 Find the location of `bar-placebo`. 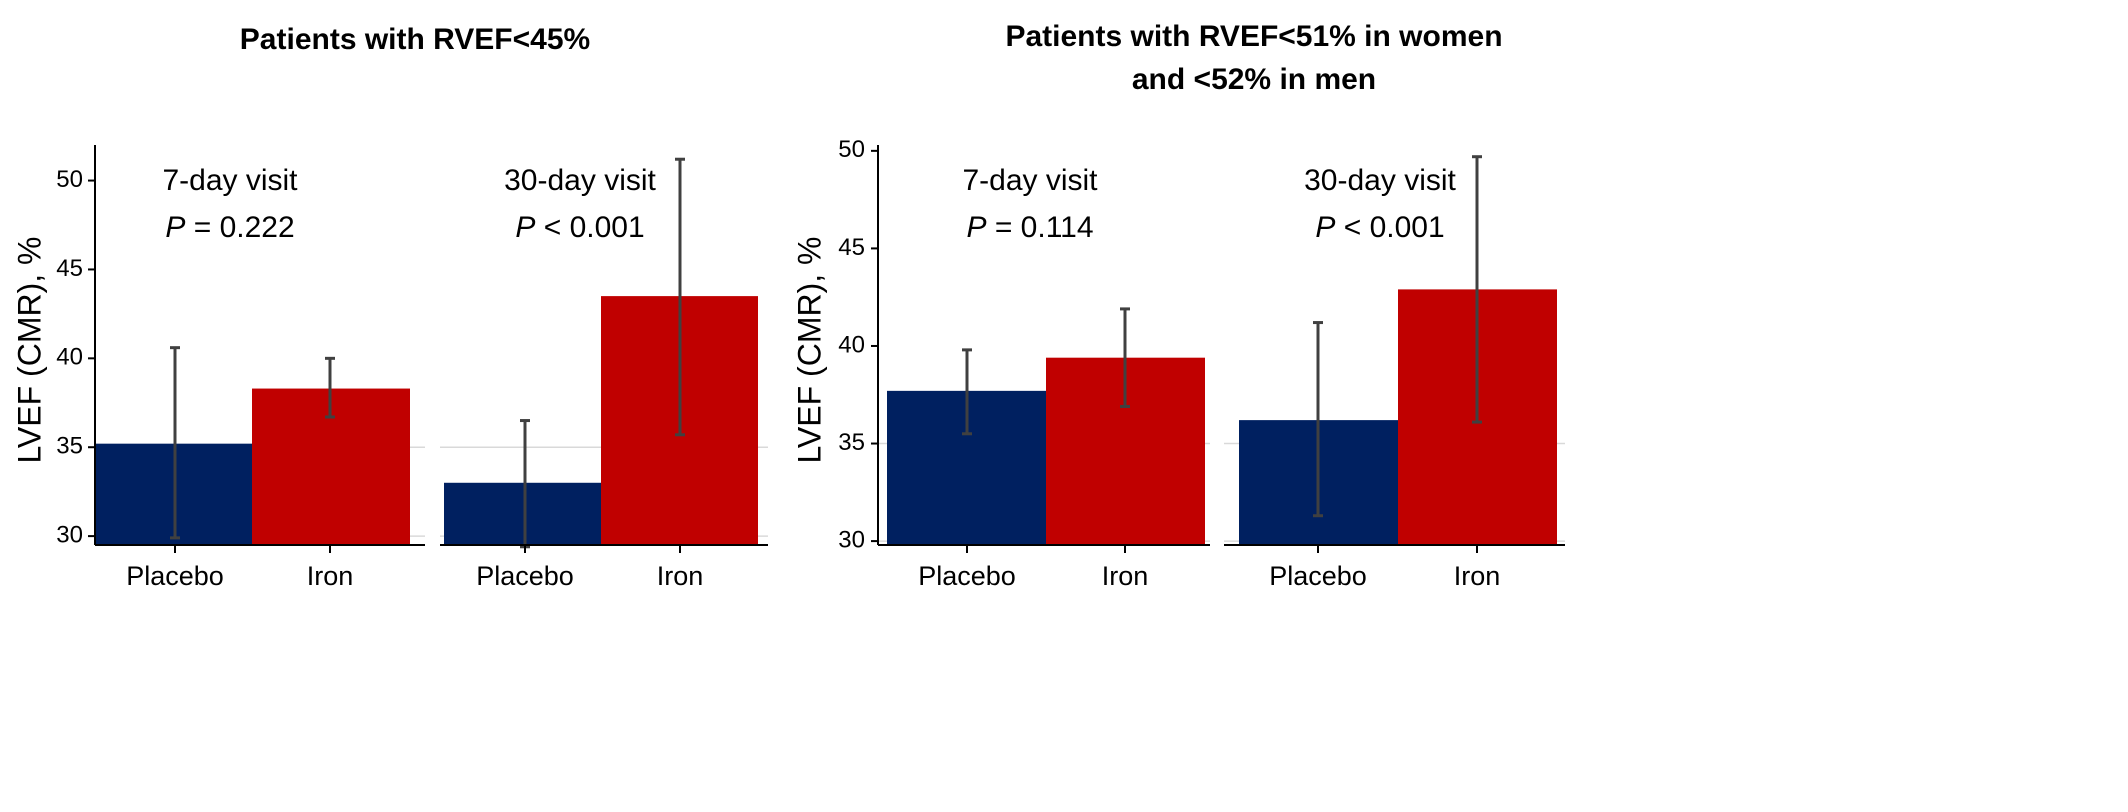

bar-placebo is located at coordinates (522, 513).